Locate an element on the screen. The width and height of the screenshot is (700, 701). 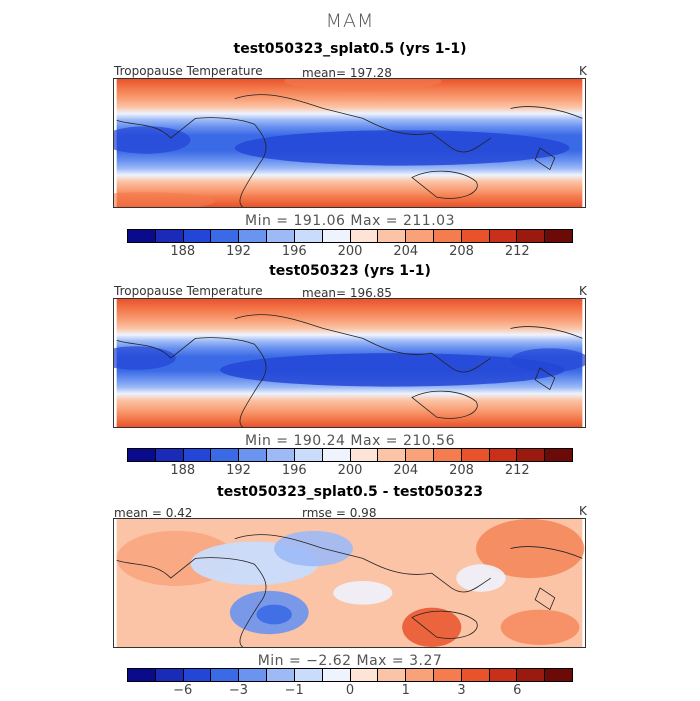
panel2-field-label: Tropopause Temperature is located at coordinates (188, 291).